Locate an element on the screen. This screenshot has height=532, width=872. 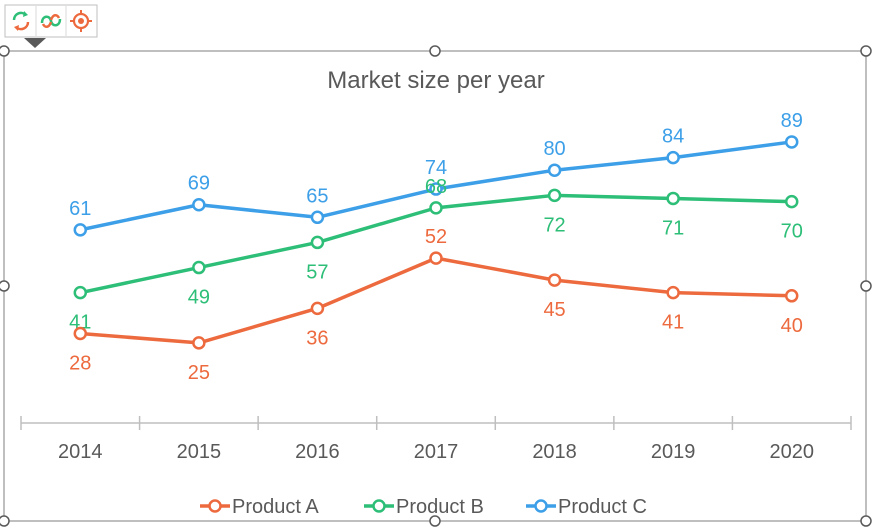
legend-item: Product A is located at coordinates (259, 507).